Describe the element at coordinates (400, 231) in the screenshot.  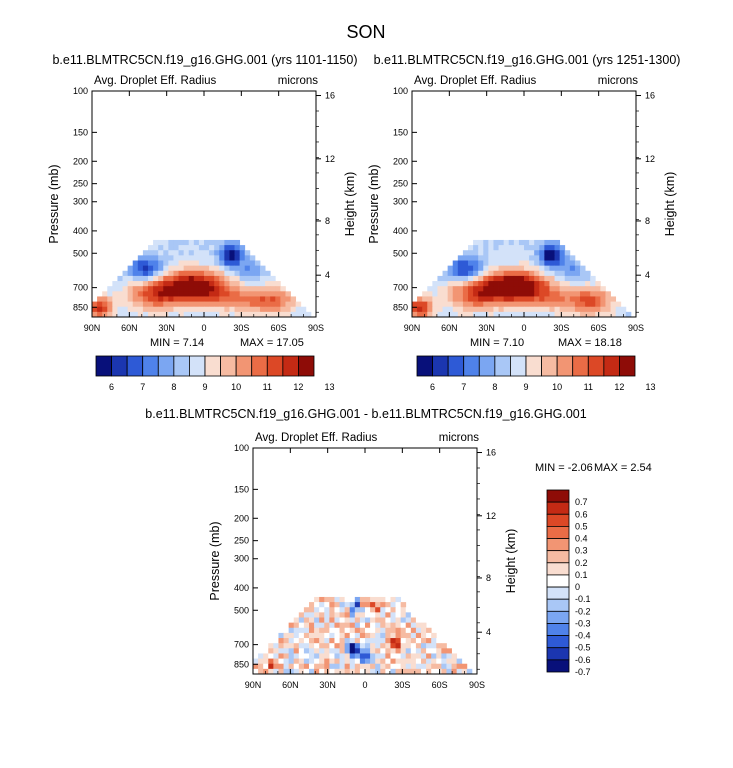
I see `y-tick-label: 400` at that location.